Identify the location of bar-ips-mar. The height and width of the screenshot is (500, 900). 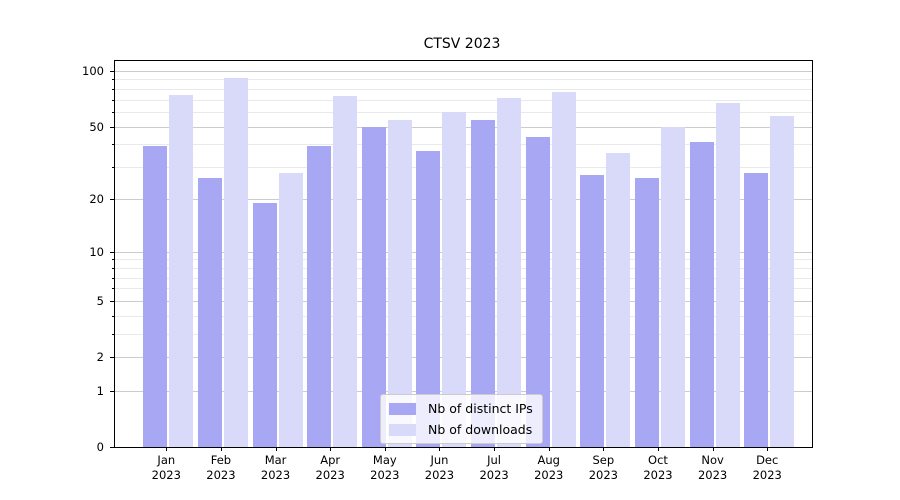
(264, 324).